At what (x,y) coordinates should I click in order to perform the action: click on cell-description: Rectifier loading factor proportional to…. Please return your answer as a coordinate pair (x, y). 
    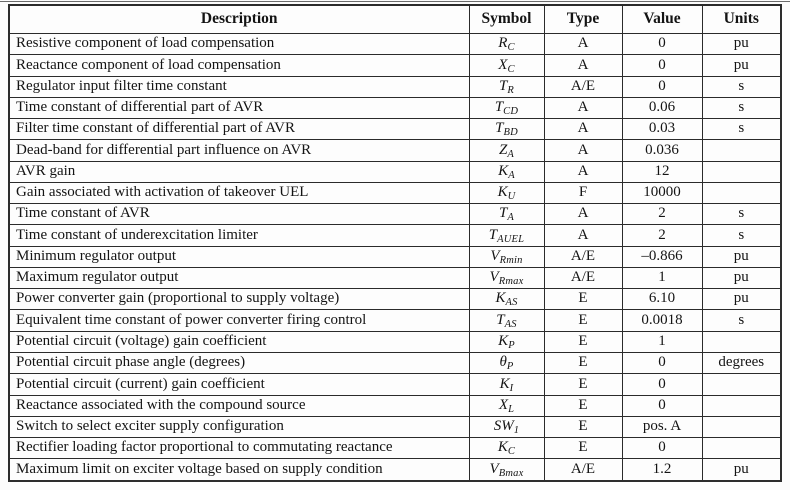
    Looking at the image, I should click on (239, 448).